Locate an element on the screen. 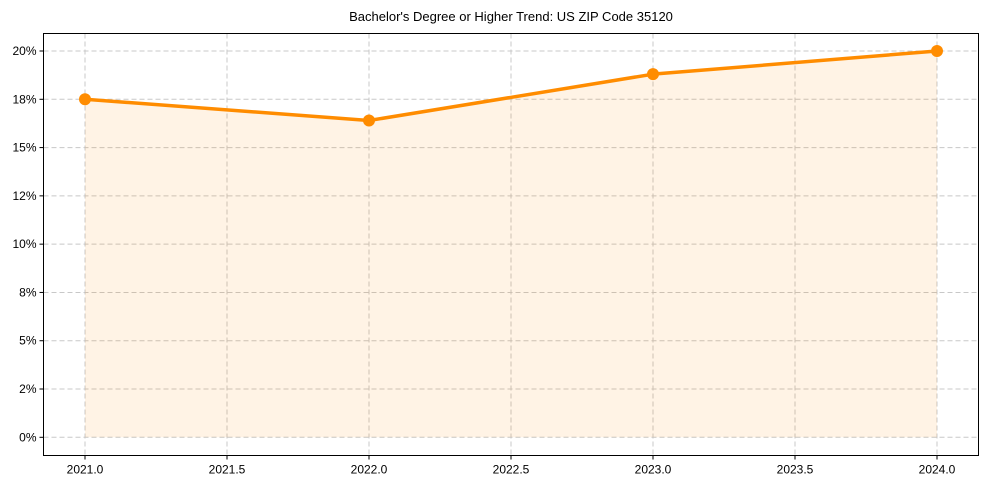 This screenshot has height=490, width=989. data-markers is located at coordinates (511, 86).